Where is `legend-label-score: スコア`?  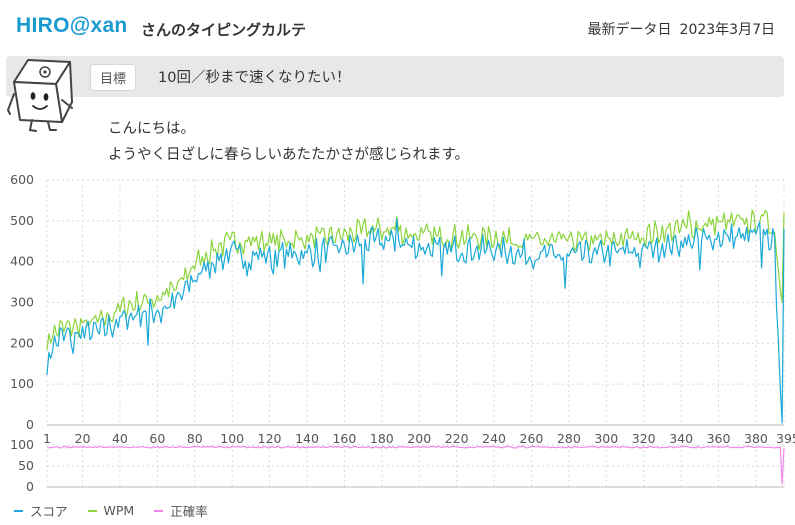 legend-label-score: スコア is located at coordinates (49, 511).